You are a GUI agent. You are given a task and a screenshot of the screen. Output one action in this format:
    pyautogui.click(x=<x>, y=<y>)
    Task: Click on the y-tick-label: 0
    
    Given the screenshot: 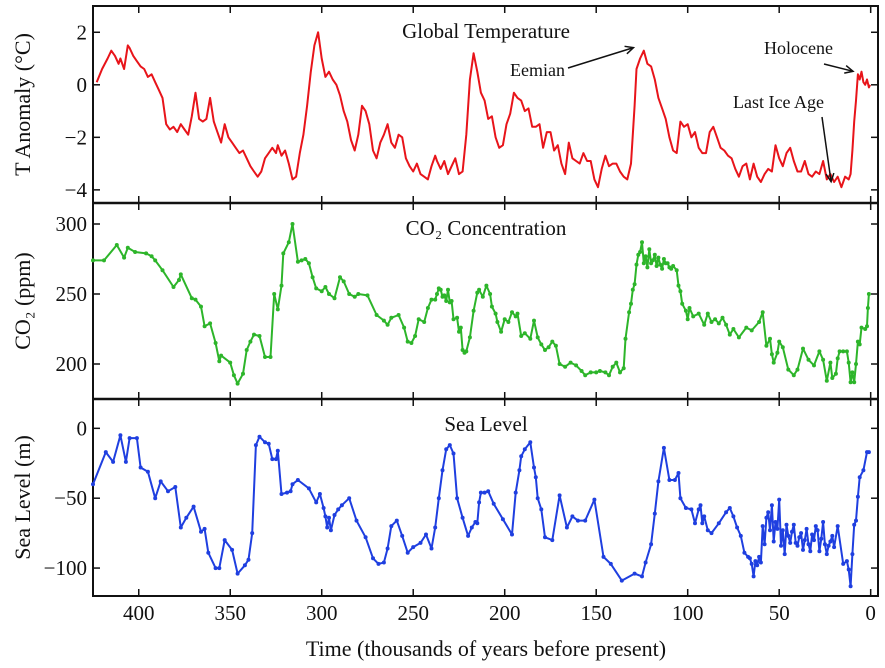 What is the action you would take?
    pyautogui.click(x=82, y=428)
    